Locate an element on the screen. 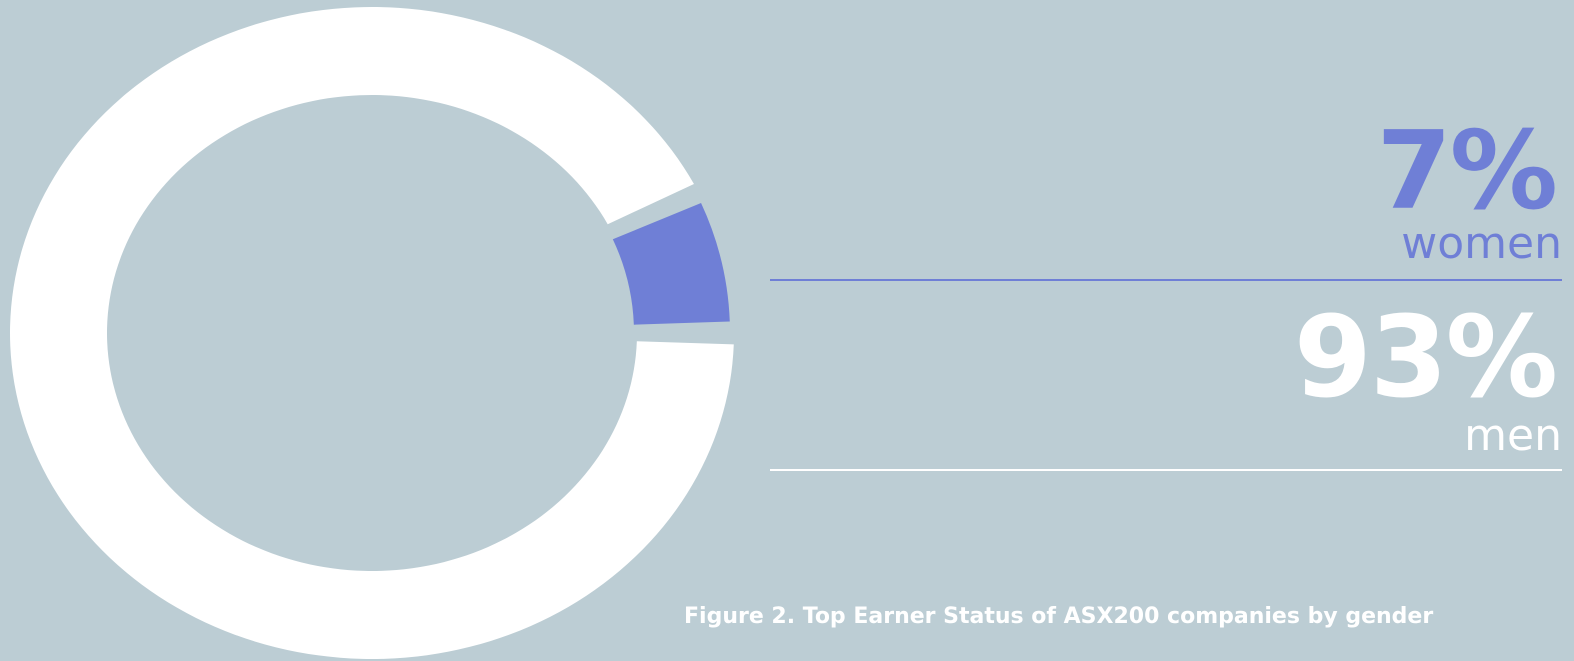 This screenshot has height=661, width=1574. men-divider is located at coordinates (1166, 470).